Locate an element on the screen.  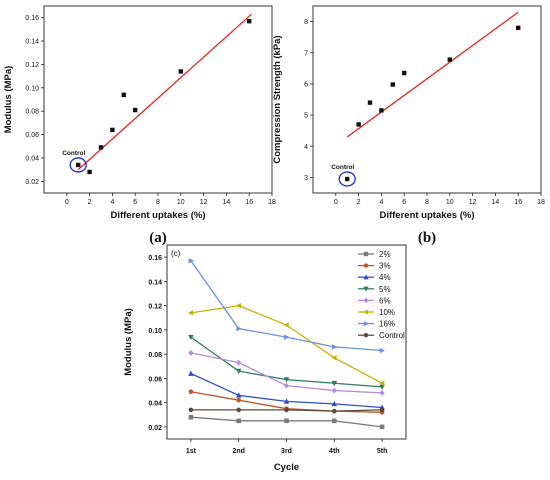
x-tick-label: 10 is located at coordinates (181, 202).